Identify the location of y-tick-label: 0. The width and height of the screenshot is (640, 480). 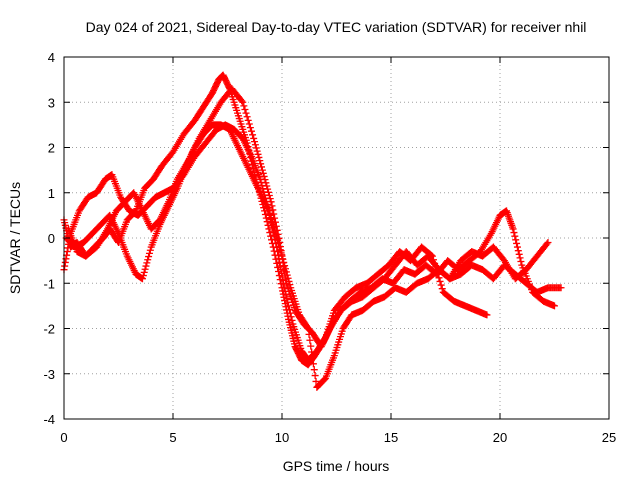
(51, 238).